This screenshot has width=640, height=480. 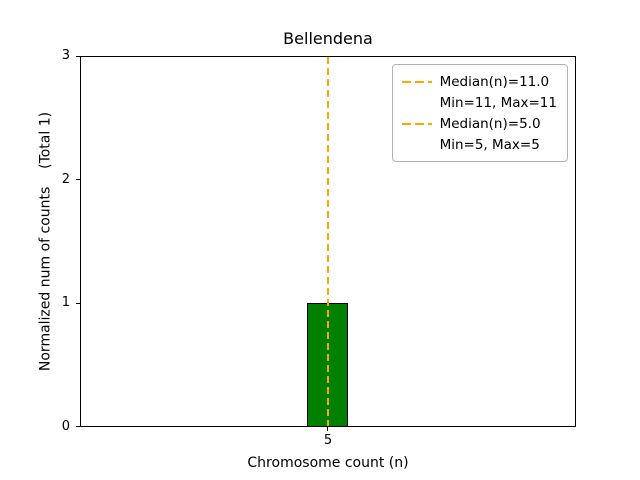 I want to click on median-dashed-line, so click(x=328, y=241).